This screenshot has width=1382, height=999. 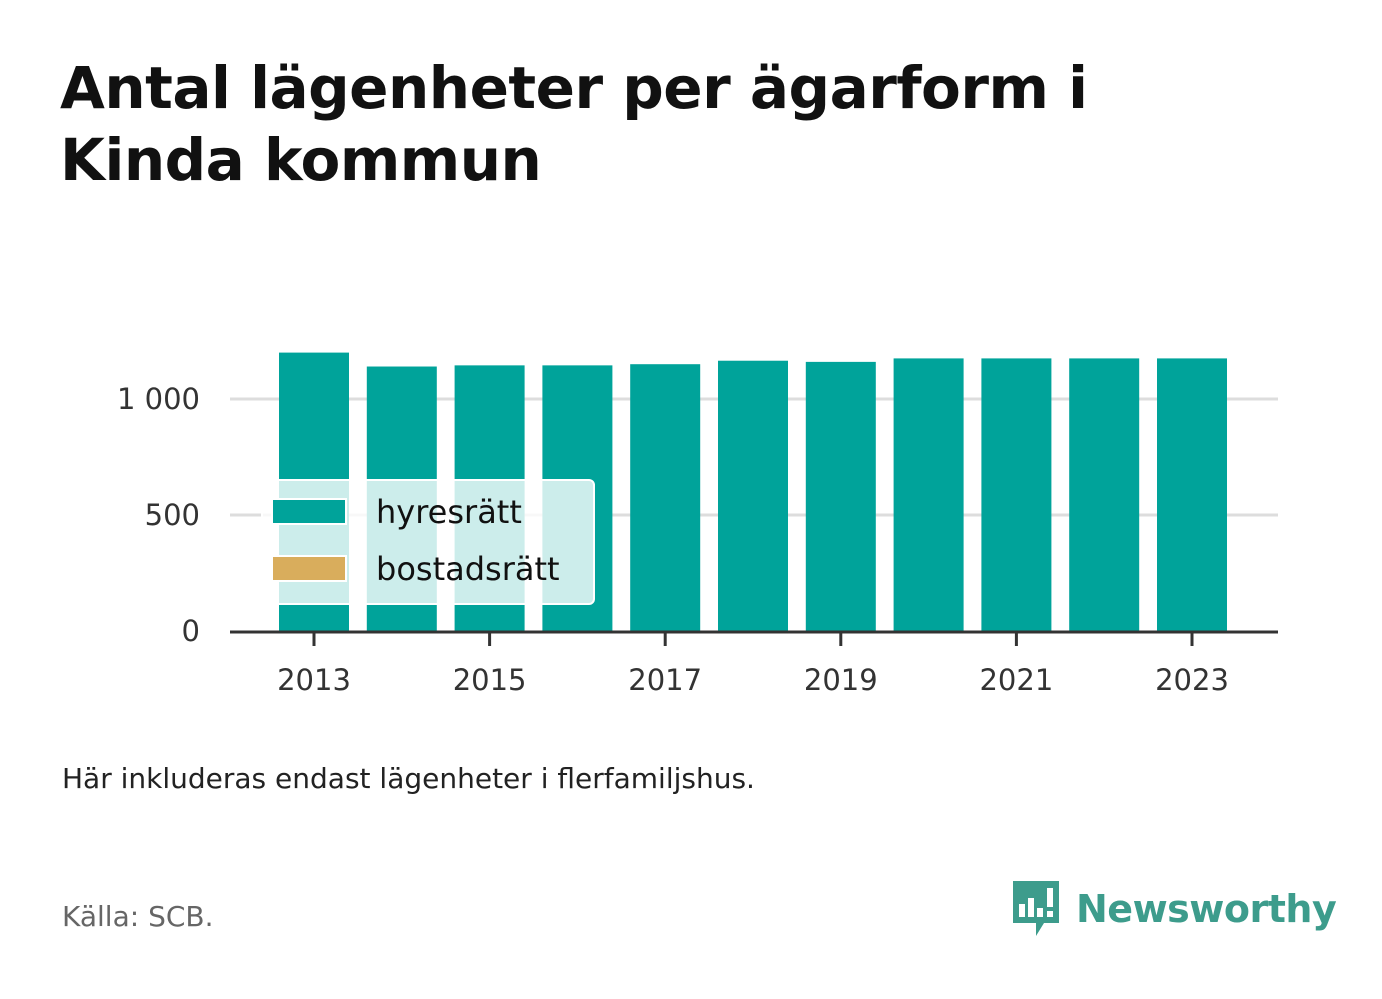 What do you see at coordinates (1206, 909) in the screenshot?
I see `brand-name: Newsworthy` at bounding box center [1206, 909].